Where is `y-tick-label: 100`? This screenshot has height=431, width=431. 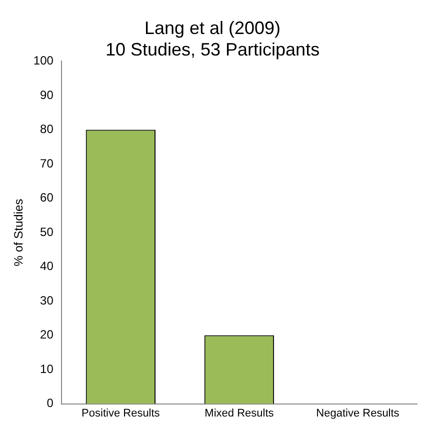
y-tick-label: 100 is located at coordinates (43, 61).